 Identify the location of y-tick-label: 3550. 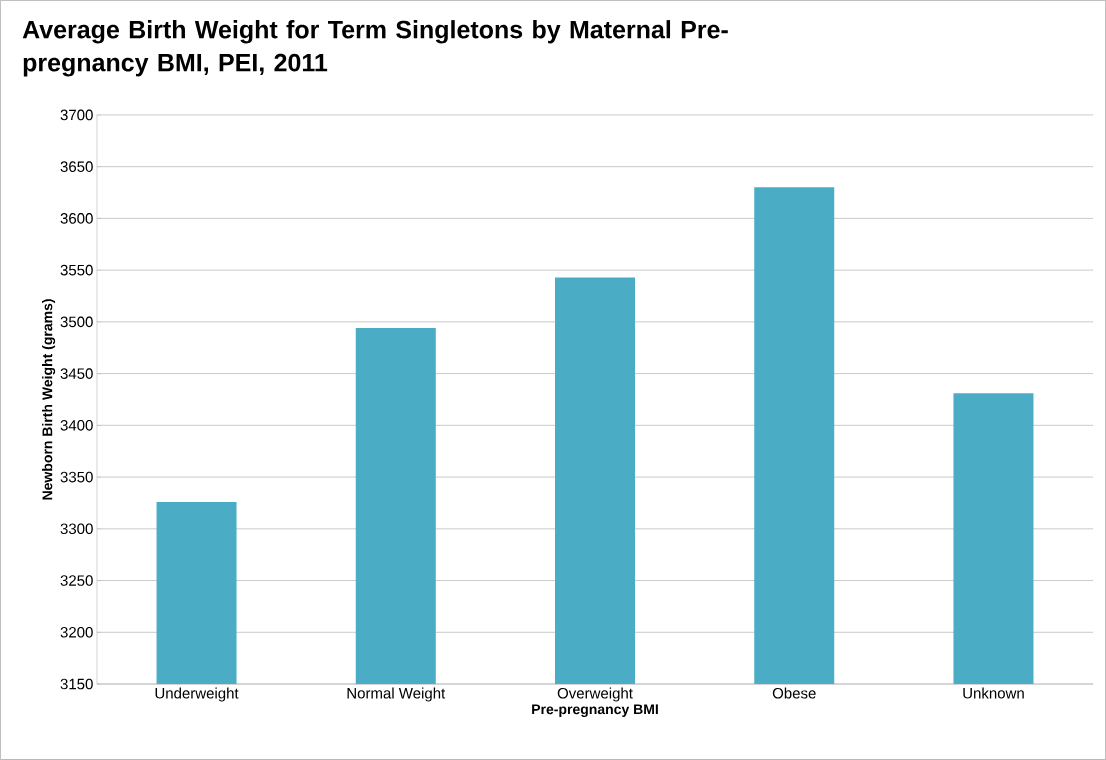
(76, 270).